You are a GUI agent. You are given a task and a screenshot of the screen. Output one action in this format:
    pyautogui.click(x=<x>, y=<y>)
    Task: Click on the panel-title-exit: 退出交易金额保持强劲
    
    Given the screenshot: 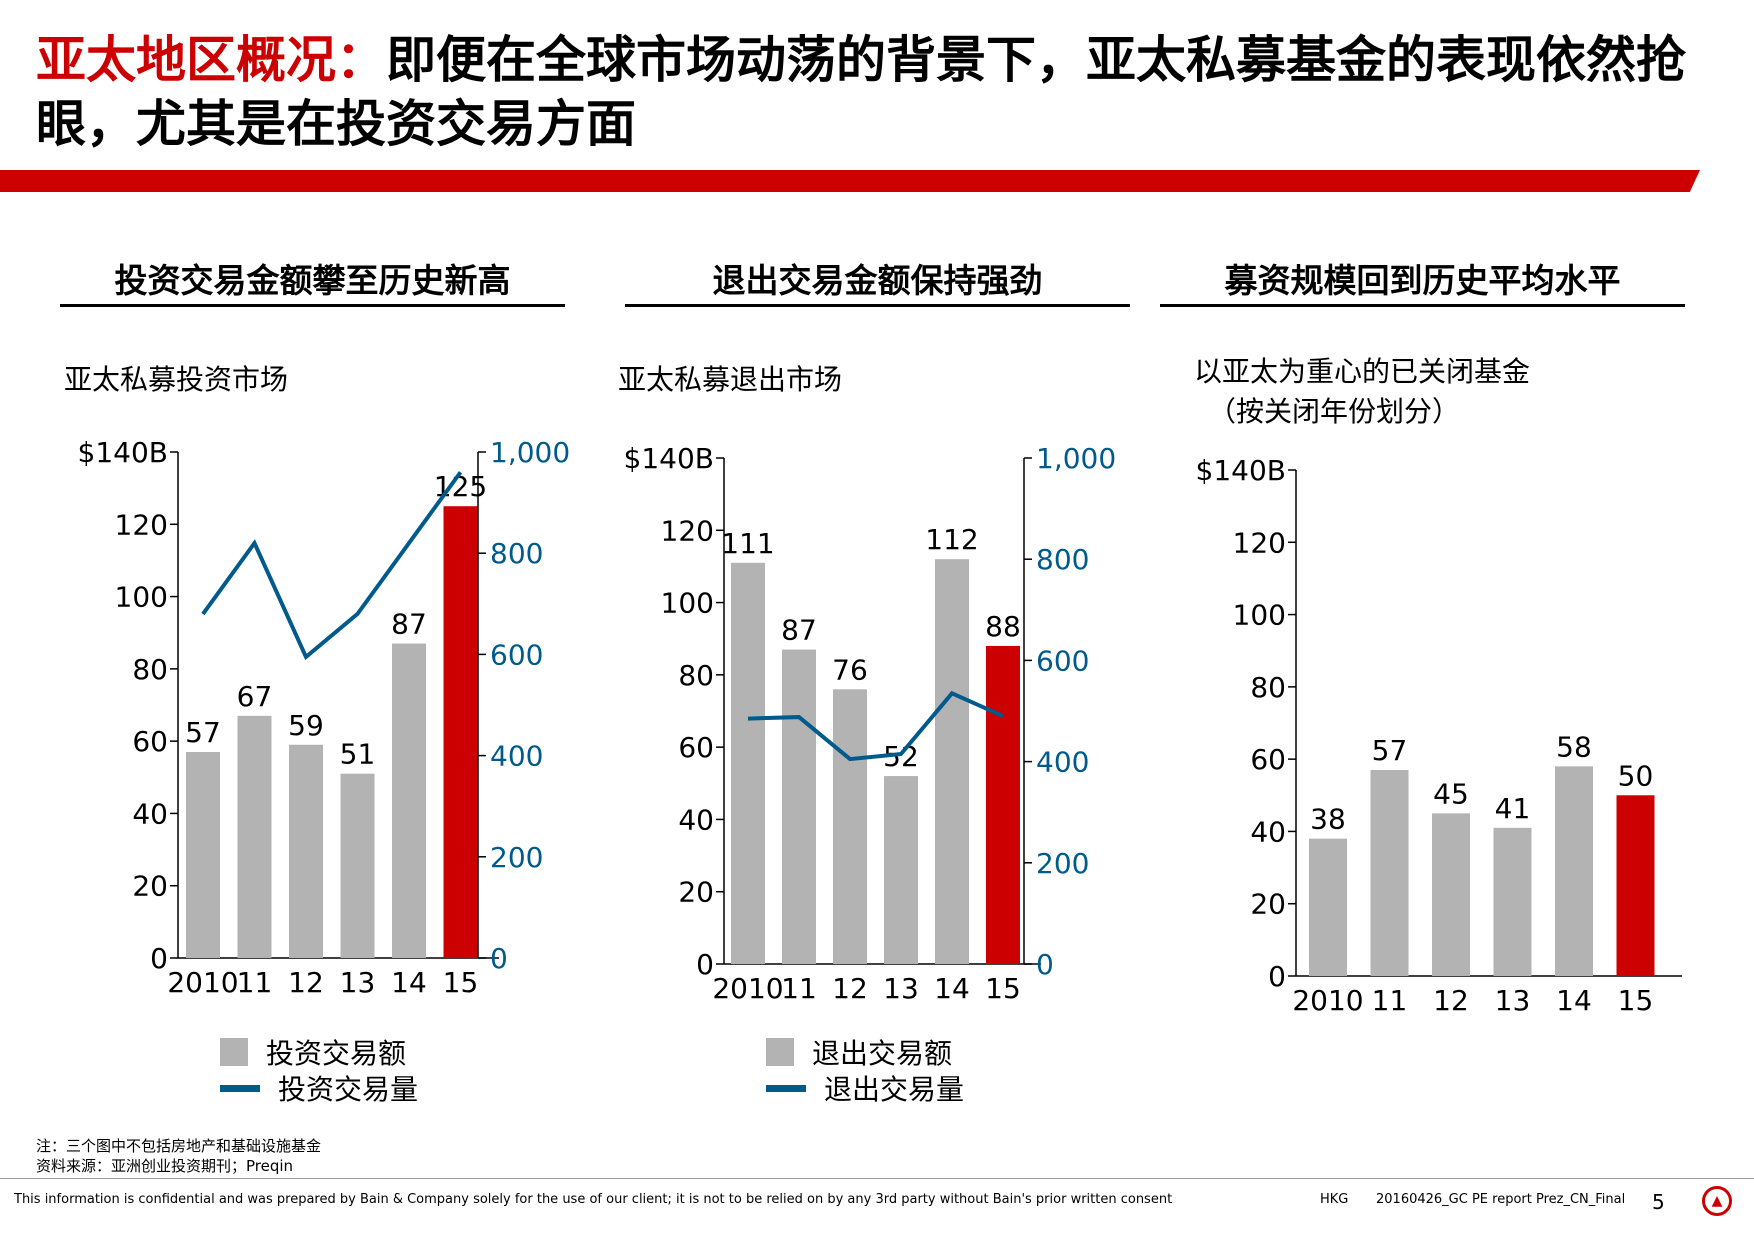 What is the action you would take?
    pyautogui.click(x=877, y=282)
    